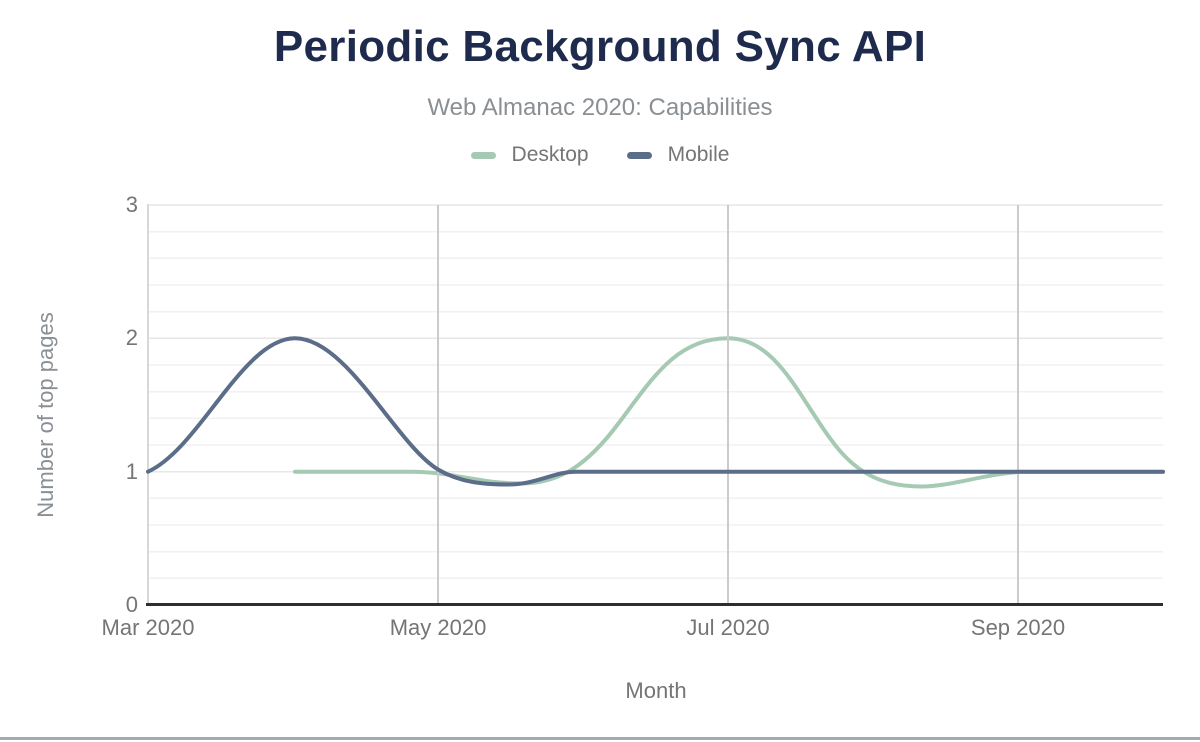 The image size is (1200, 742). Describe the element at coordinates (639, 155) in the screenshot. I see `mobile-swatch-icon` at that location.